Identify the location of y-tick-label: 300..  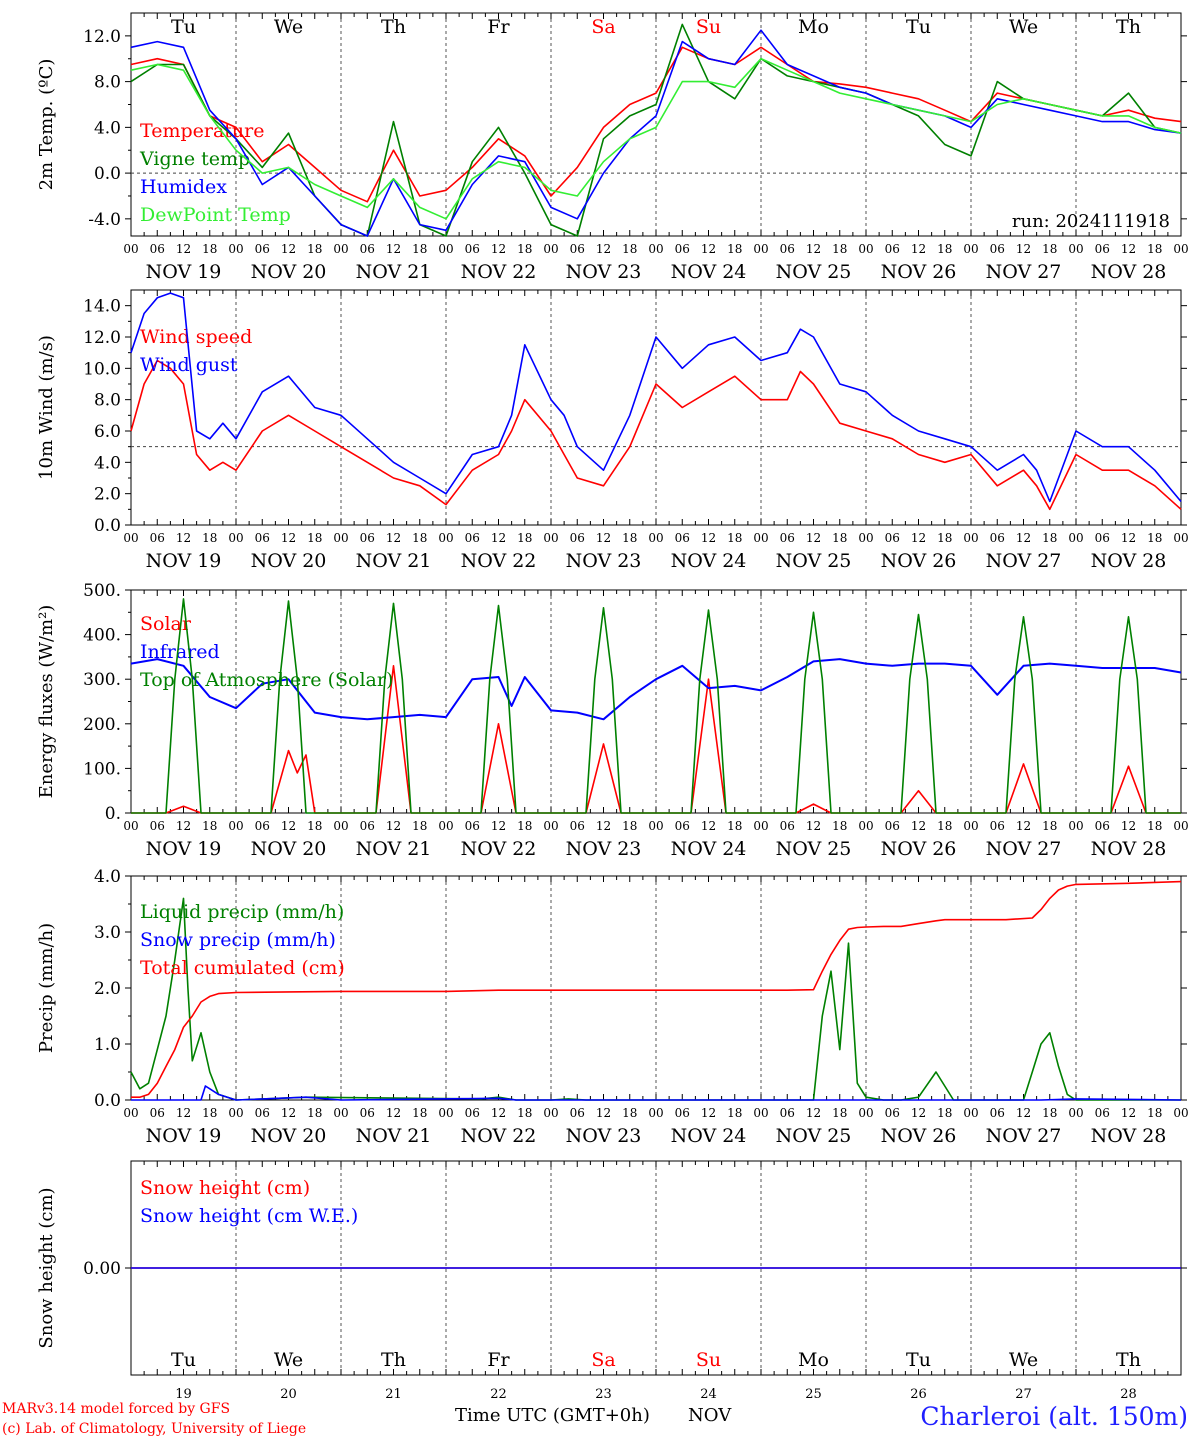
(102, 680).